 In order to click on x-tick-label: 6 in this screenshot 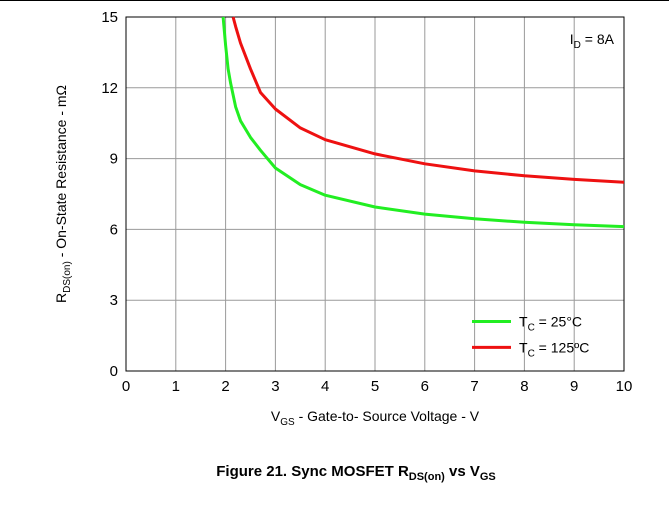, I will do `click(425, 386)`.